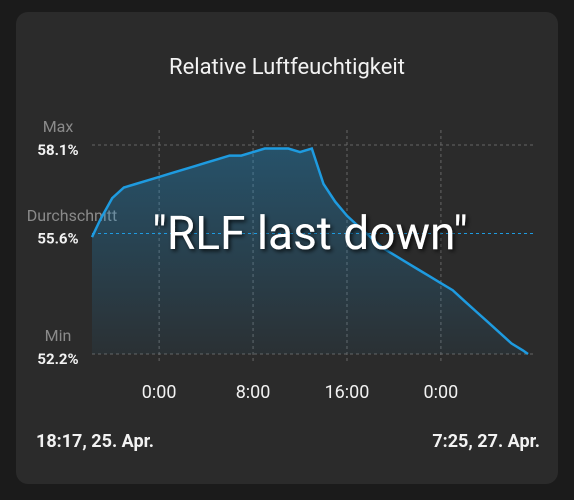 The image size is (574, 500). I want to click on y-tick-name: Durchschnitt, so click(72, 215).